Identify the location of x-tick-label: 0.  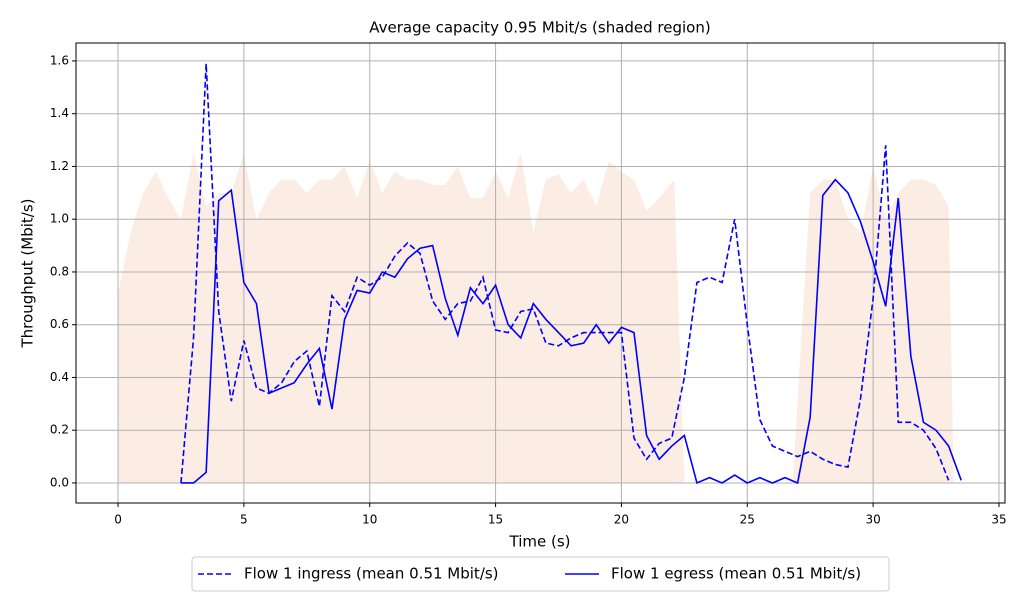
(118, 520).